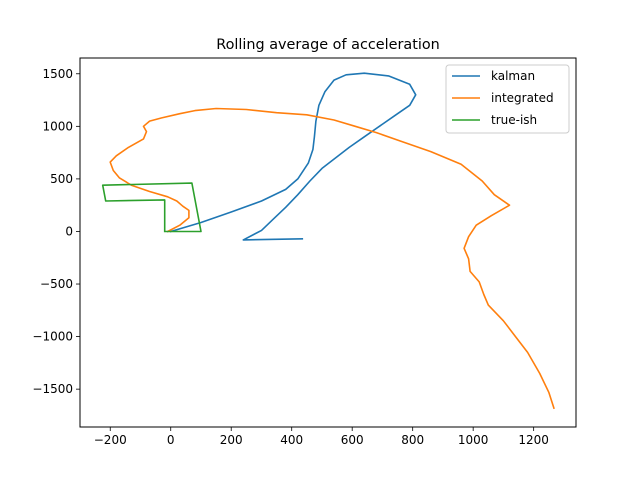  I want to click on legend-label-kalman: kalman, so click(513, 76).